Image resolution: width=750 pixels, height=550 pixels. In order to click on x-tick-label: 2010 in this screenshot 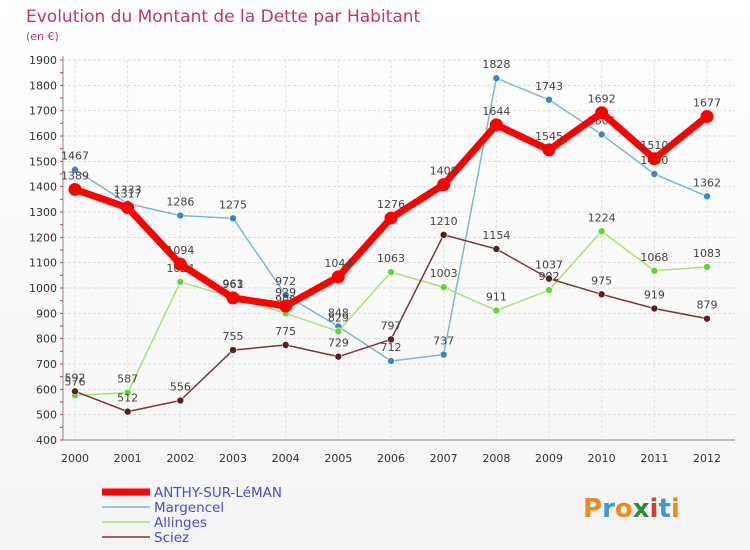, I will do `click(602, 458)`.